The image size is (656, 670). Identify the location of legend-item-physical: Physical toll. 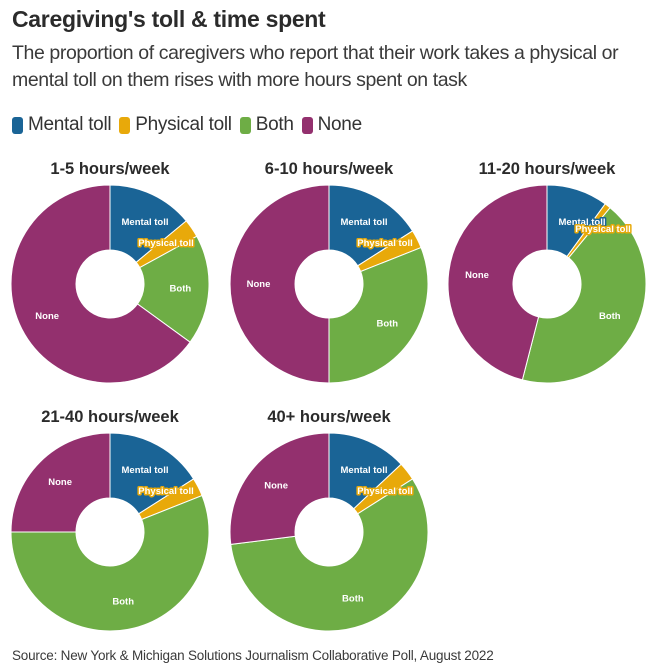
(175, 125).